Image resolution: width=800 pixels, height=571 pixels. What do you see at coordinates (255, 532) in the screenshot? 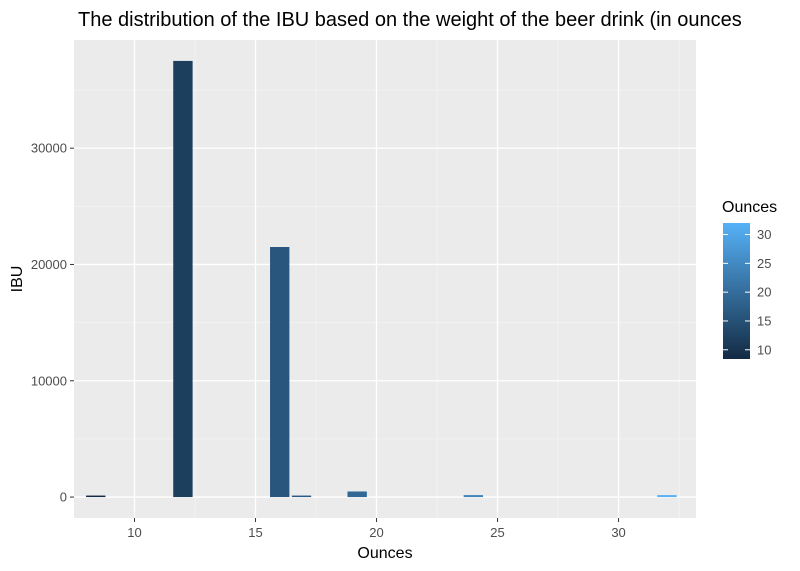
I see `x-tick-label: 15` at bounding box center [255, 532].